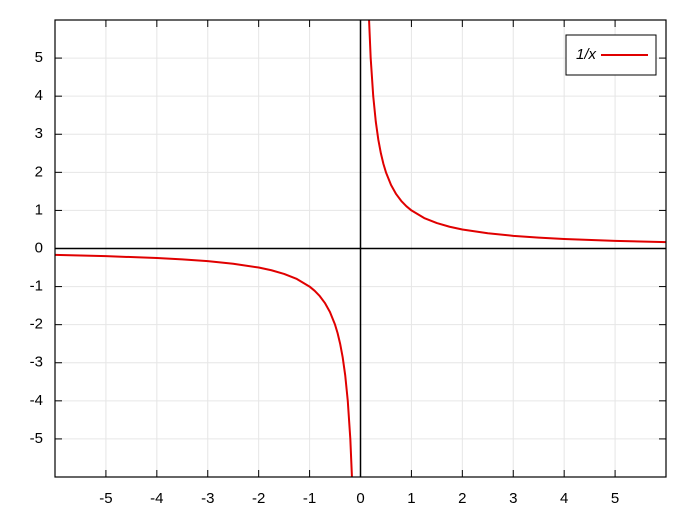  Describe the element at coordinates (611, 55) in the screenshot. I see `legend: 1/x` at that location.